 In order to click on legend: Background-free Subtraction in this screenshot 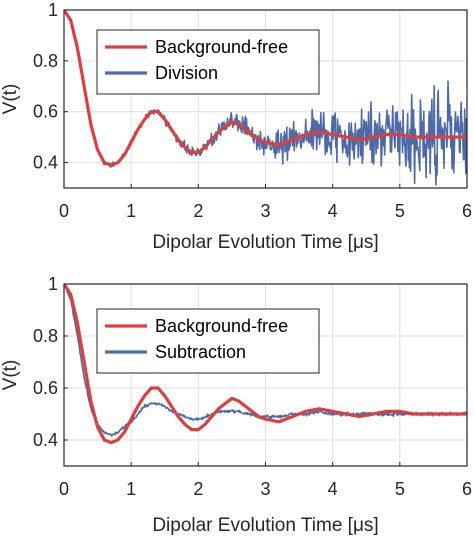, I will do `click(208, 341)`.